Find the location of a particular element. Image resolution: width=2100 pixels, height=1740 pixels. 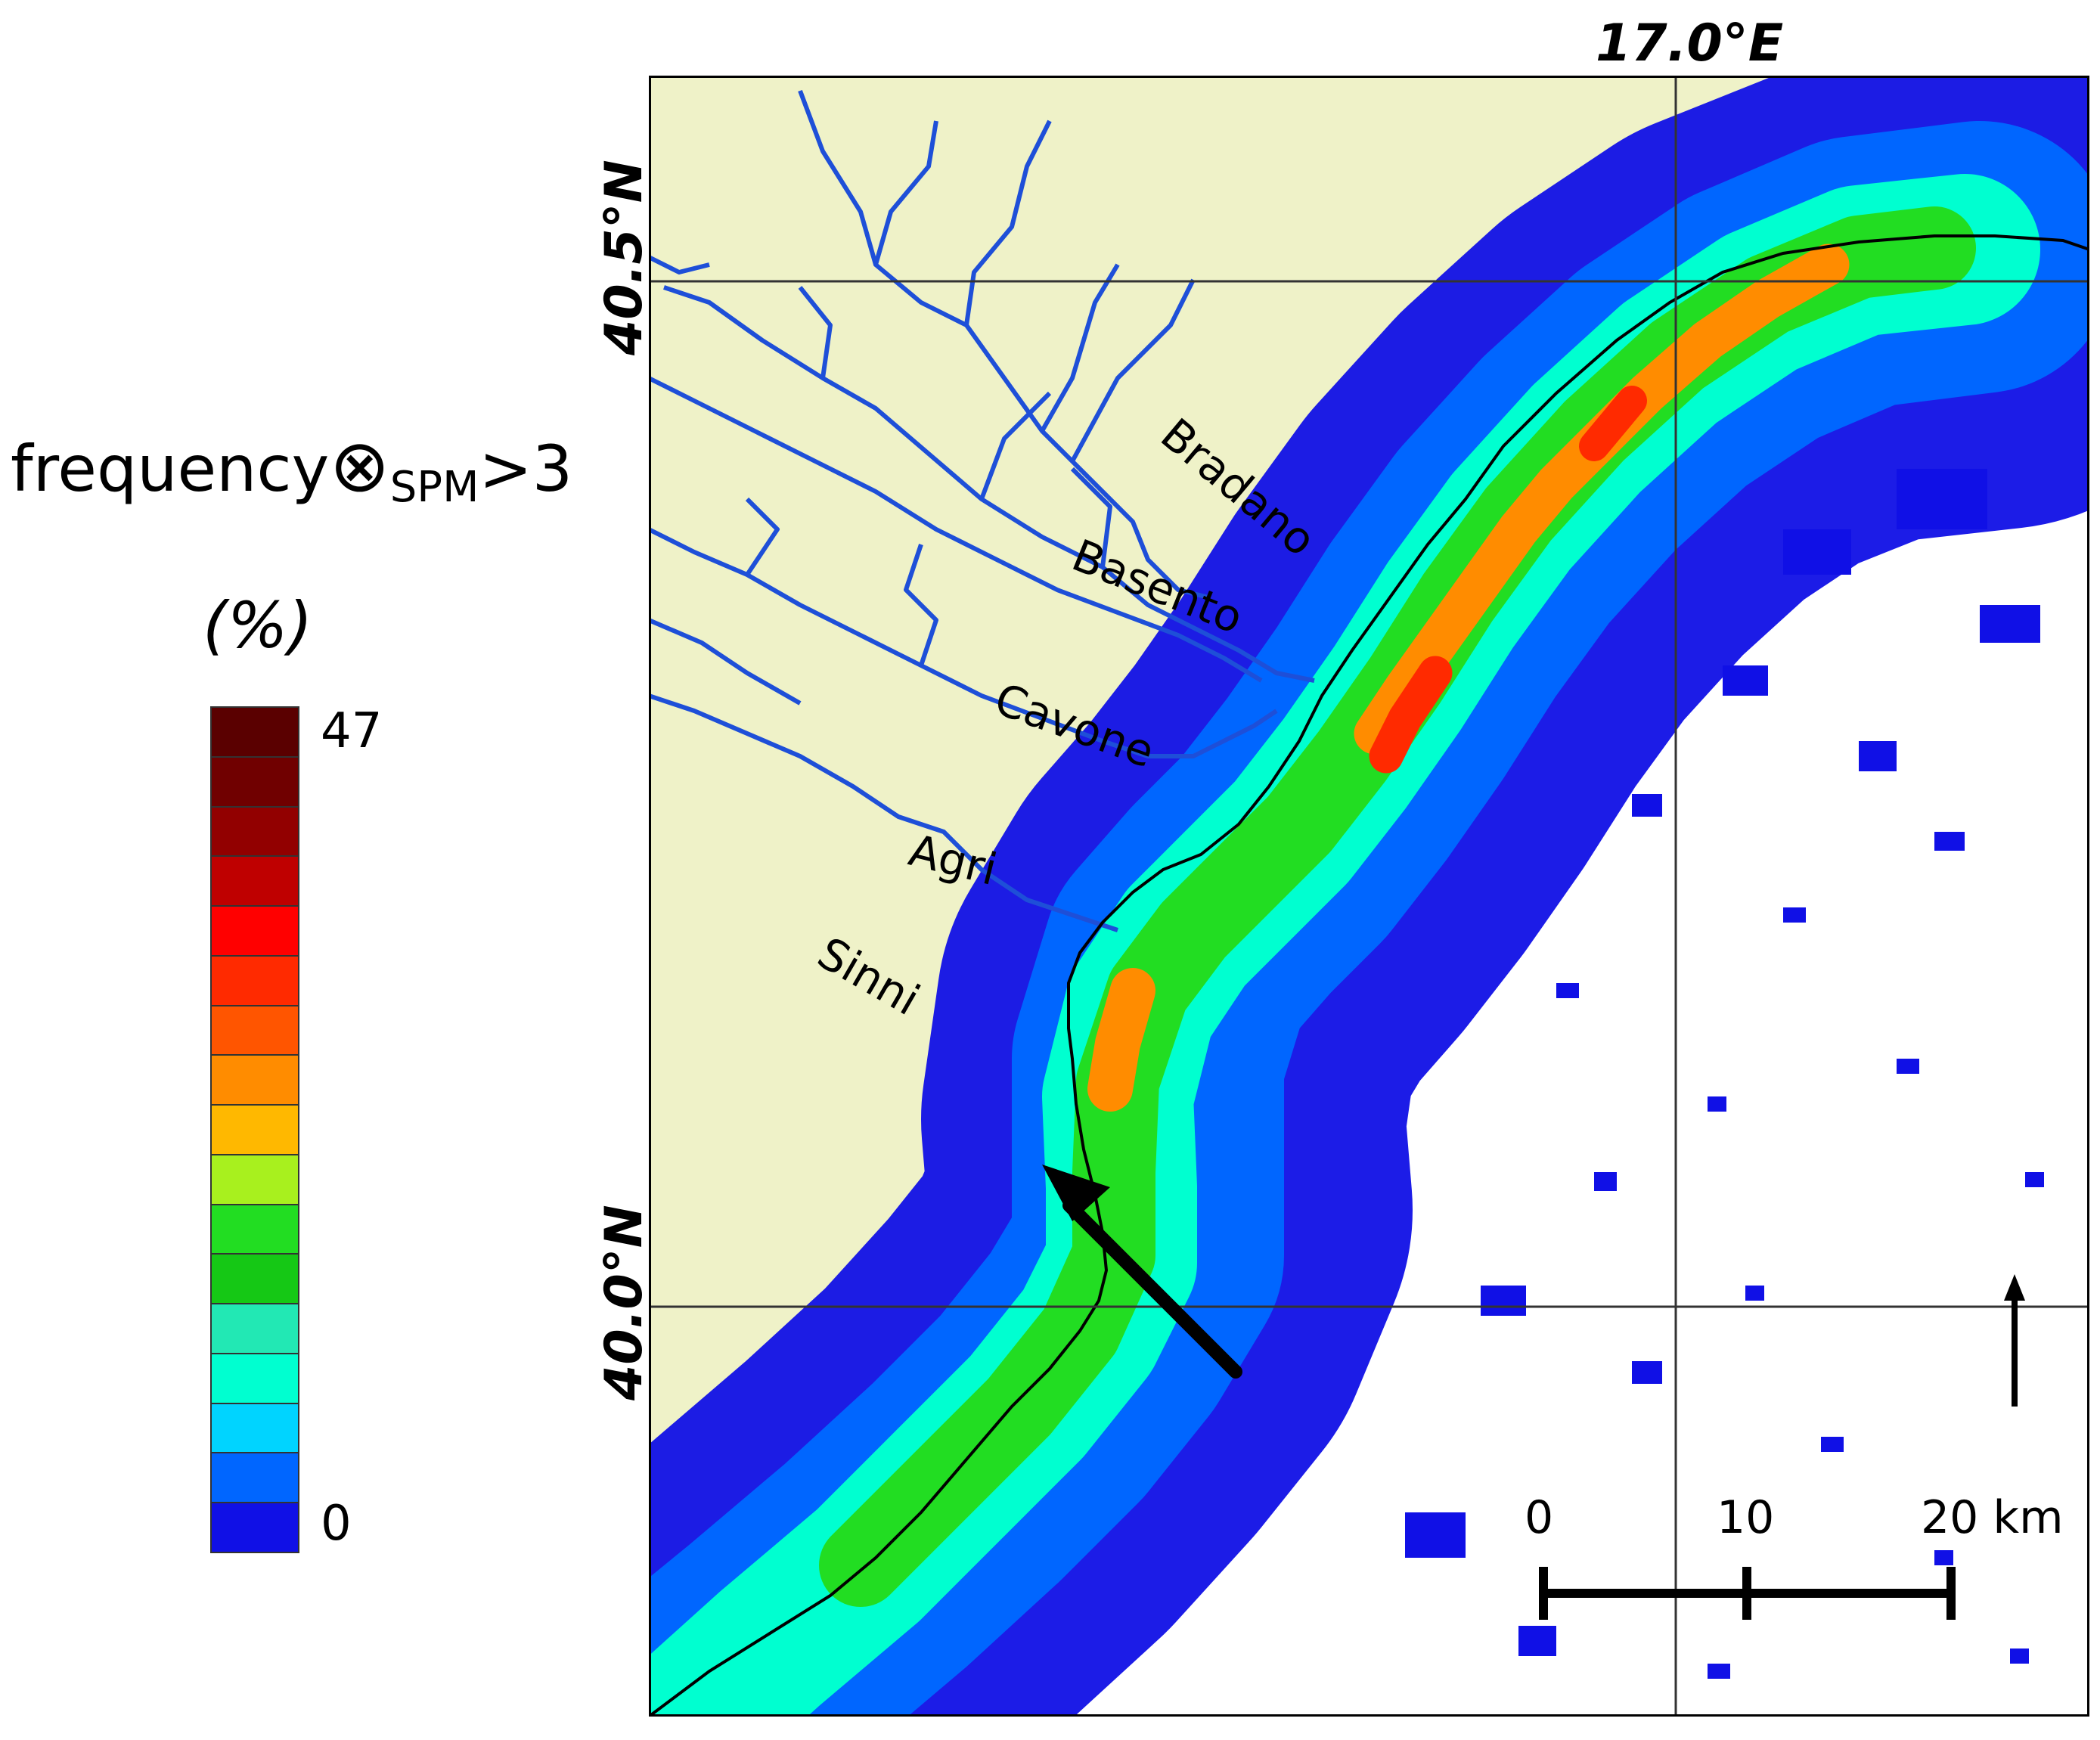

legend-title: frequency⊗SPM>3 is located at coordinates (291, 467).